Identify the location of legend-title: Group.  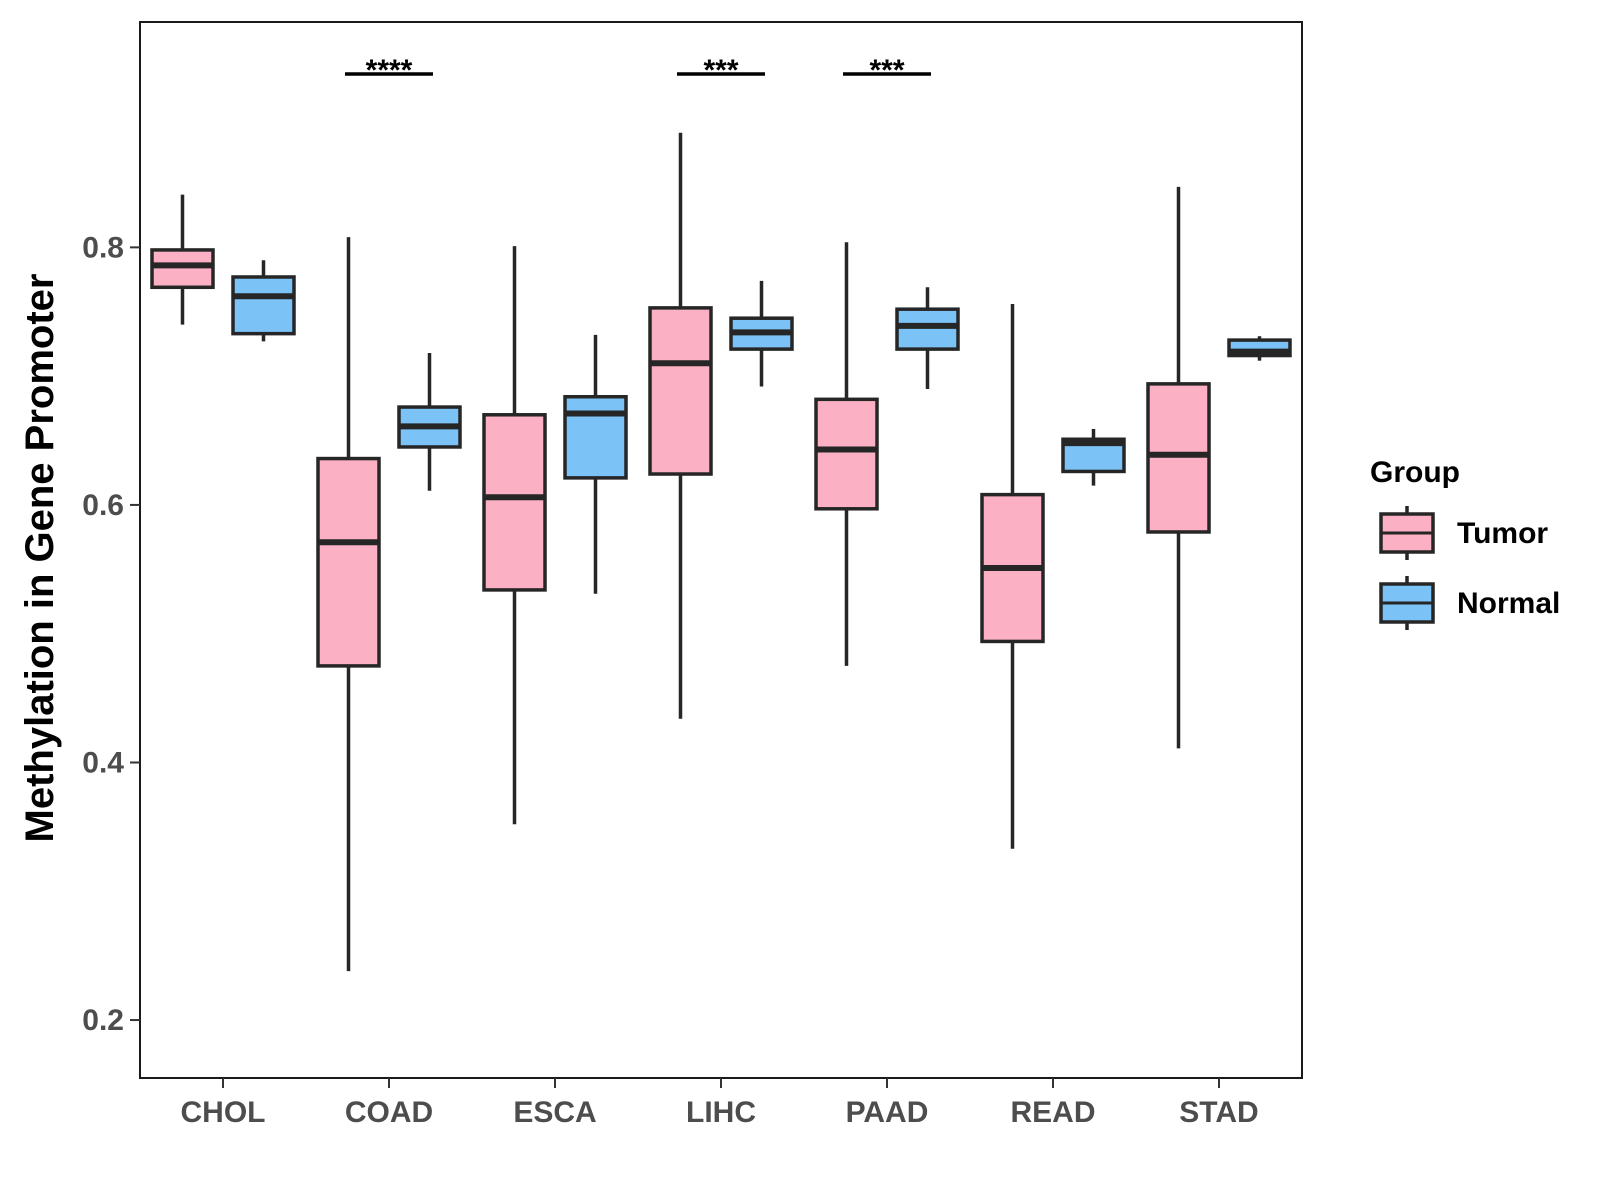
(1415, 472).